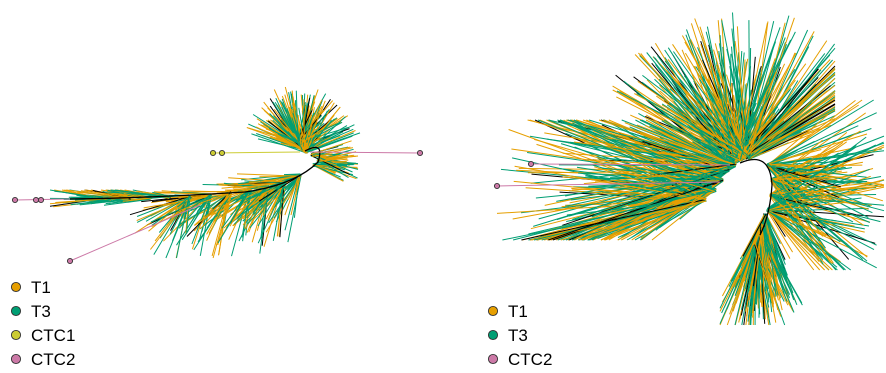  What do you see at coordinates (493, 335) in the screenshot?
I see `legend-marker-t3` at bounding box center [493, 335].